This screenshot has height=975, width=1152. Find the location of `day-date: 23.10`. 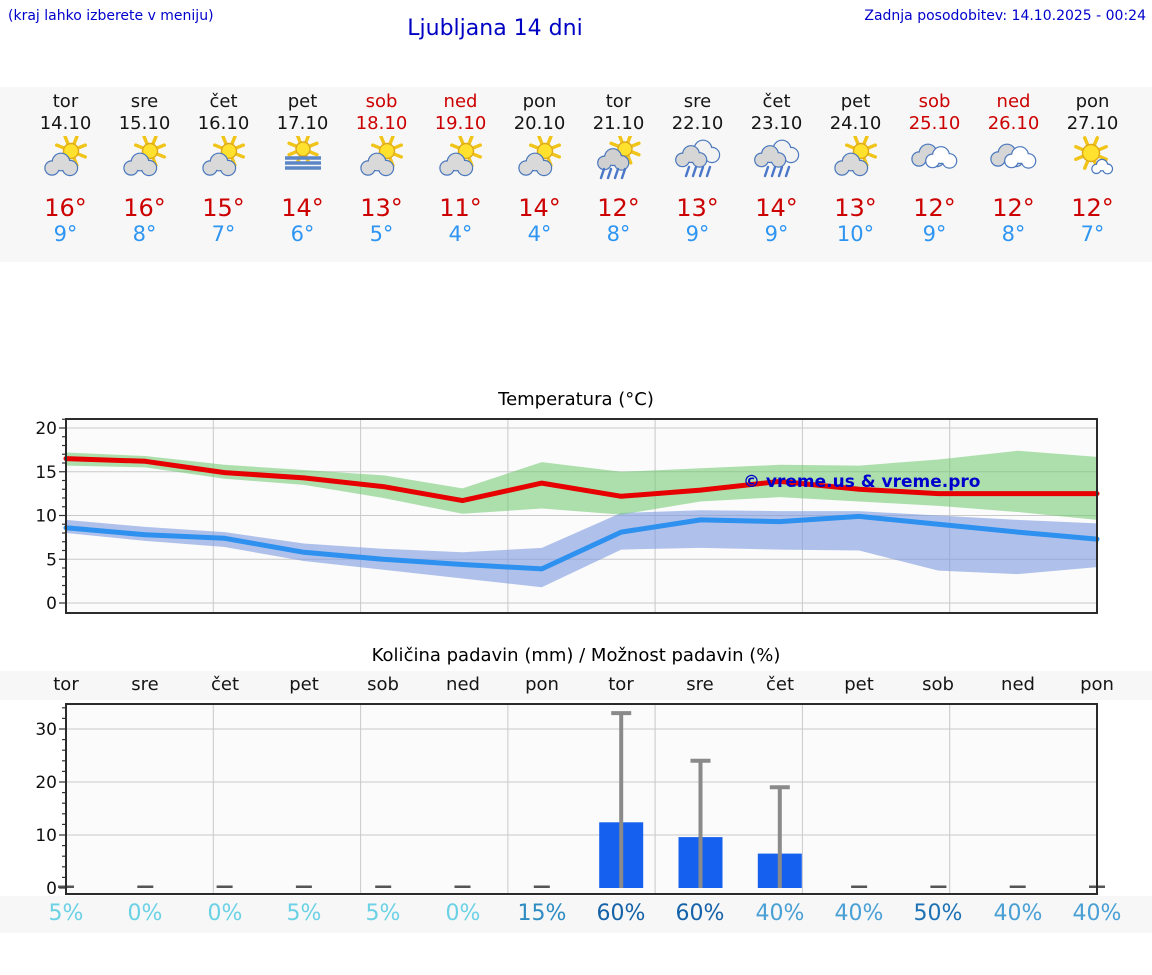

day-date: 23.10 is located at coordinates (776, 123).